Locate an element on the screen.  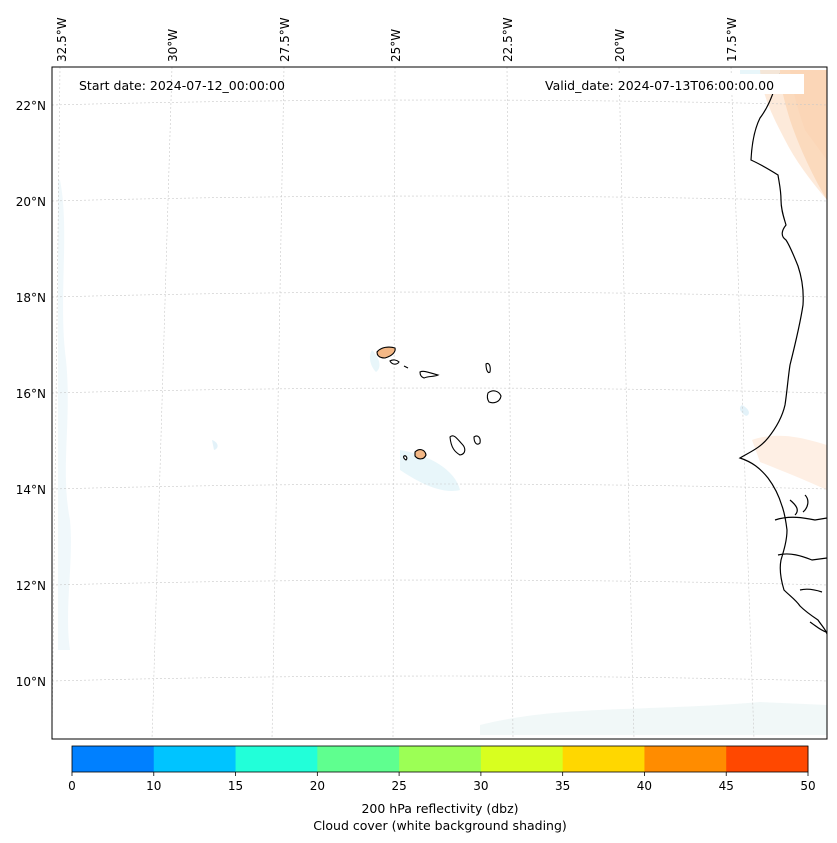
island-boa-vista is located at coordinates (494, 397).